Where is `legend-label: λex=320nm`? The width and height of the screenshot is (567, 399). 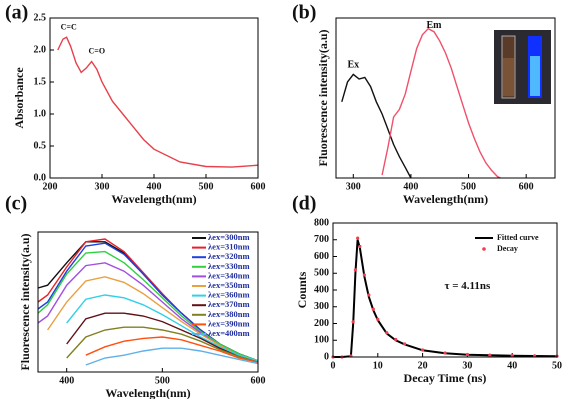
legend-label: λex=320nm is located at coordinates (229, 256).